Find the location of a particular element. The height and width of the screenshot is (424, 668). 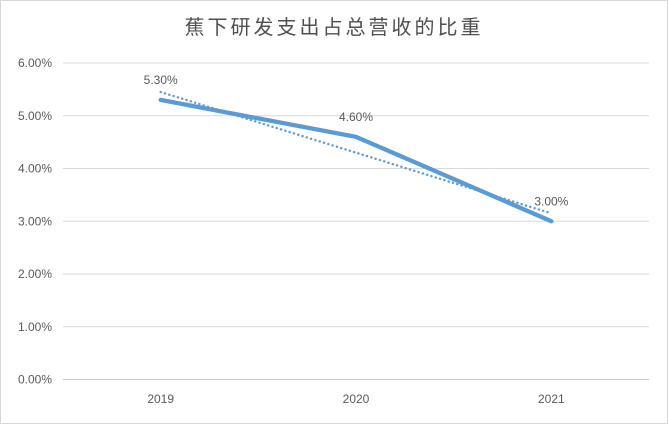

y-tick-label: 0.00% is located at coordinates (35, 380).